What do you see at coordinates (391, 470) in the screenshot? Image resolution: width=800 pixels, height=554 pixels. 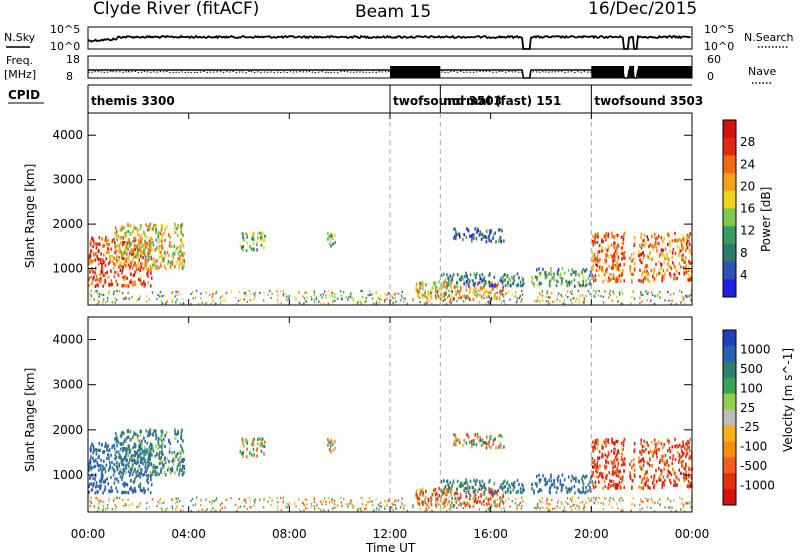 I see `velocity-scatter-data` at bounding box center [391, 470].